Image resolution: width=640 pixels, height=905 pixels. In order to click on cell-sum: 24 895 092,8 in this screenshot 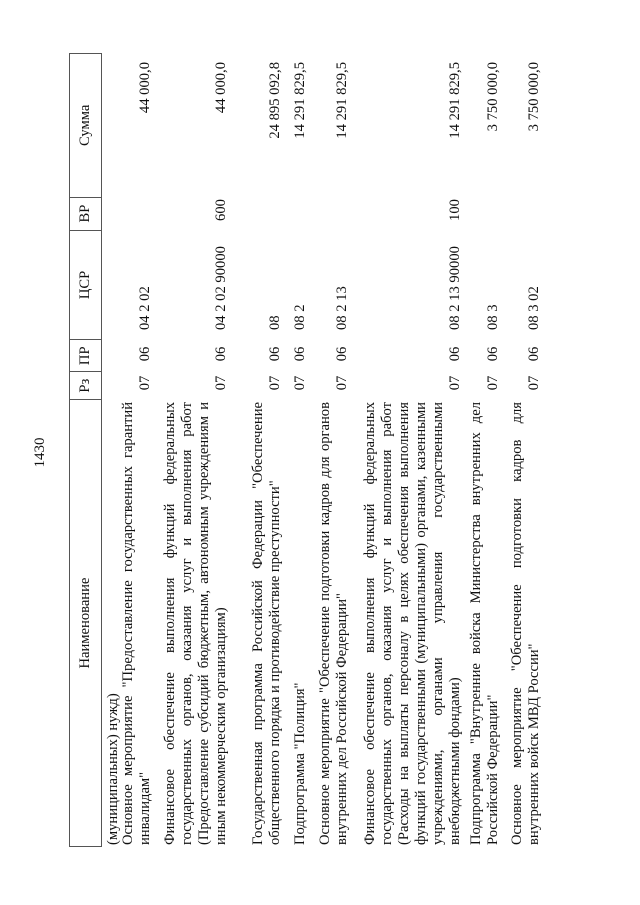, I will do `click(275, 100)`.